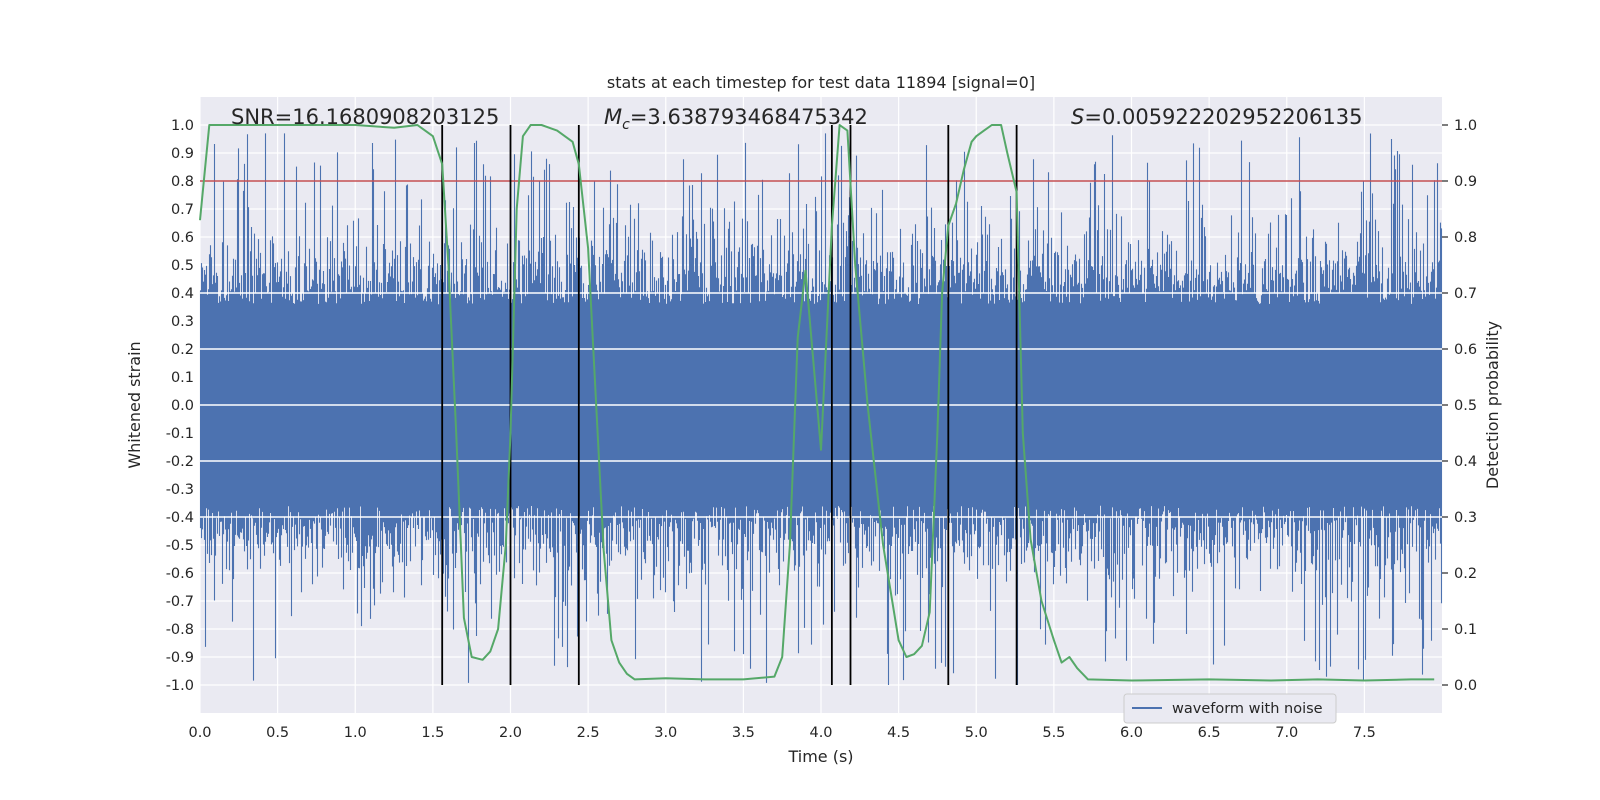 This screenshot has width=1600, height=800. What do you see at coordinates (743, 733) in the screenshot?
I see `x-tick-label: 3.5` at bounding box center [743, 733].